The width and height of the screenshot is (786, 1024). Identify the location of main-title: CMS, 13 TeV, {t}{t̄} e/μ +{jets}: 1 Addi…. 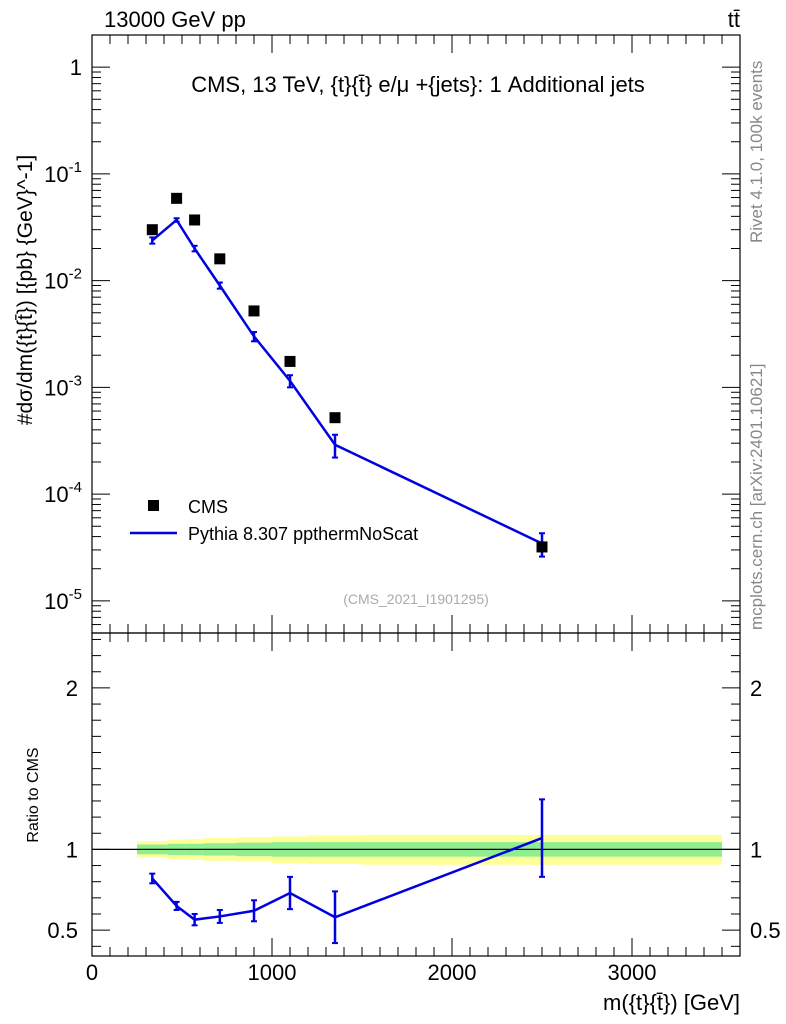
(418, 84).